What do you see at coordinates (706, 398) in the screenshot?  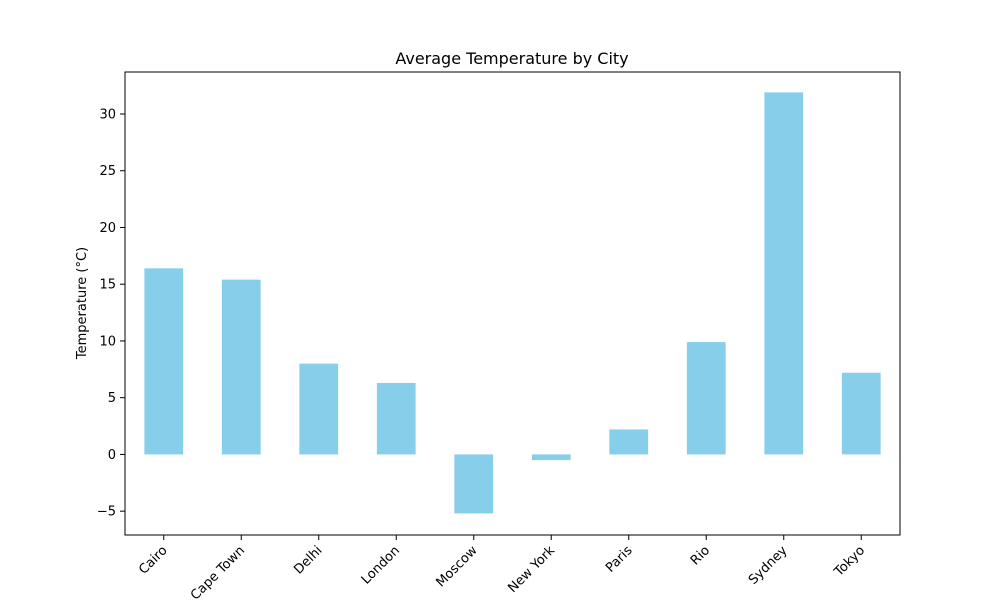 I see `bar-rio` at bounding box center [706, 398].